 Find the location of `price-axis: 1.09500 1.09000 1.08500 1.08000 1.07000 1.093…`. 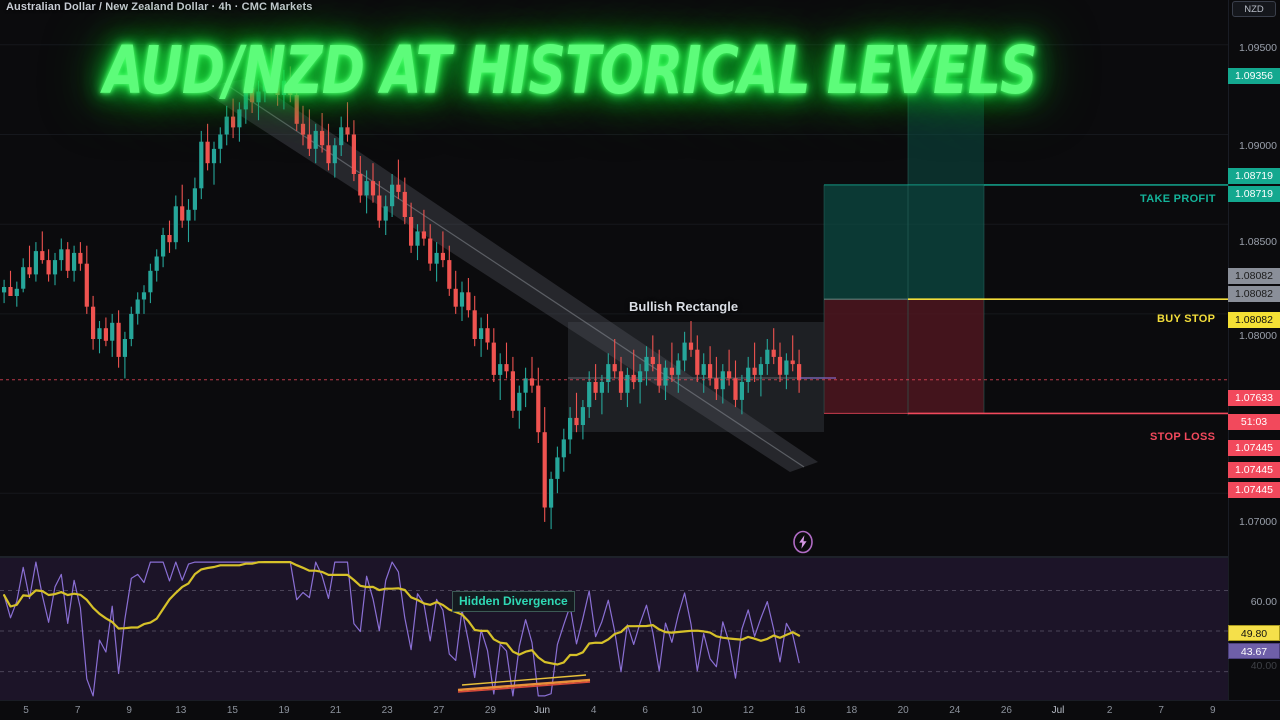

price-axis: 1.09500 1.09000 1.08500 1.08000 1.07000 1.093… is located at coordinates (1254, 350).